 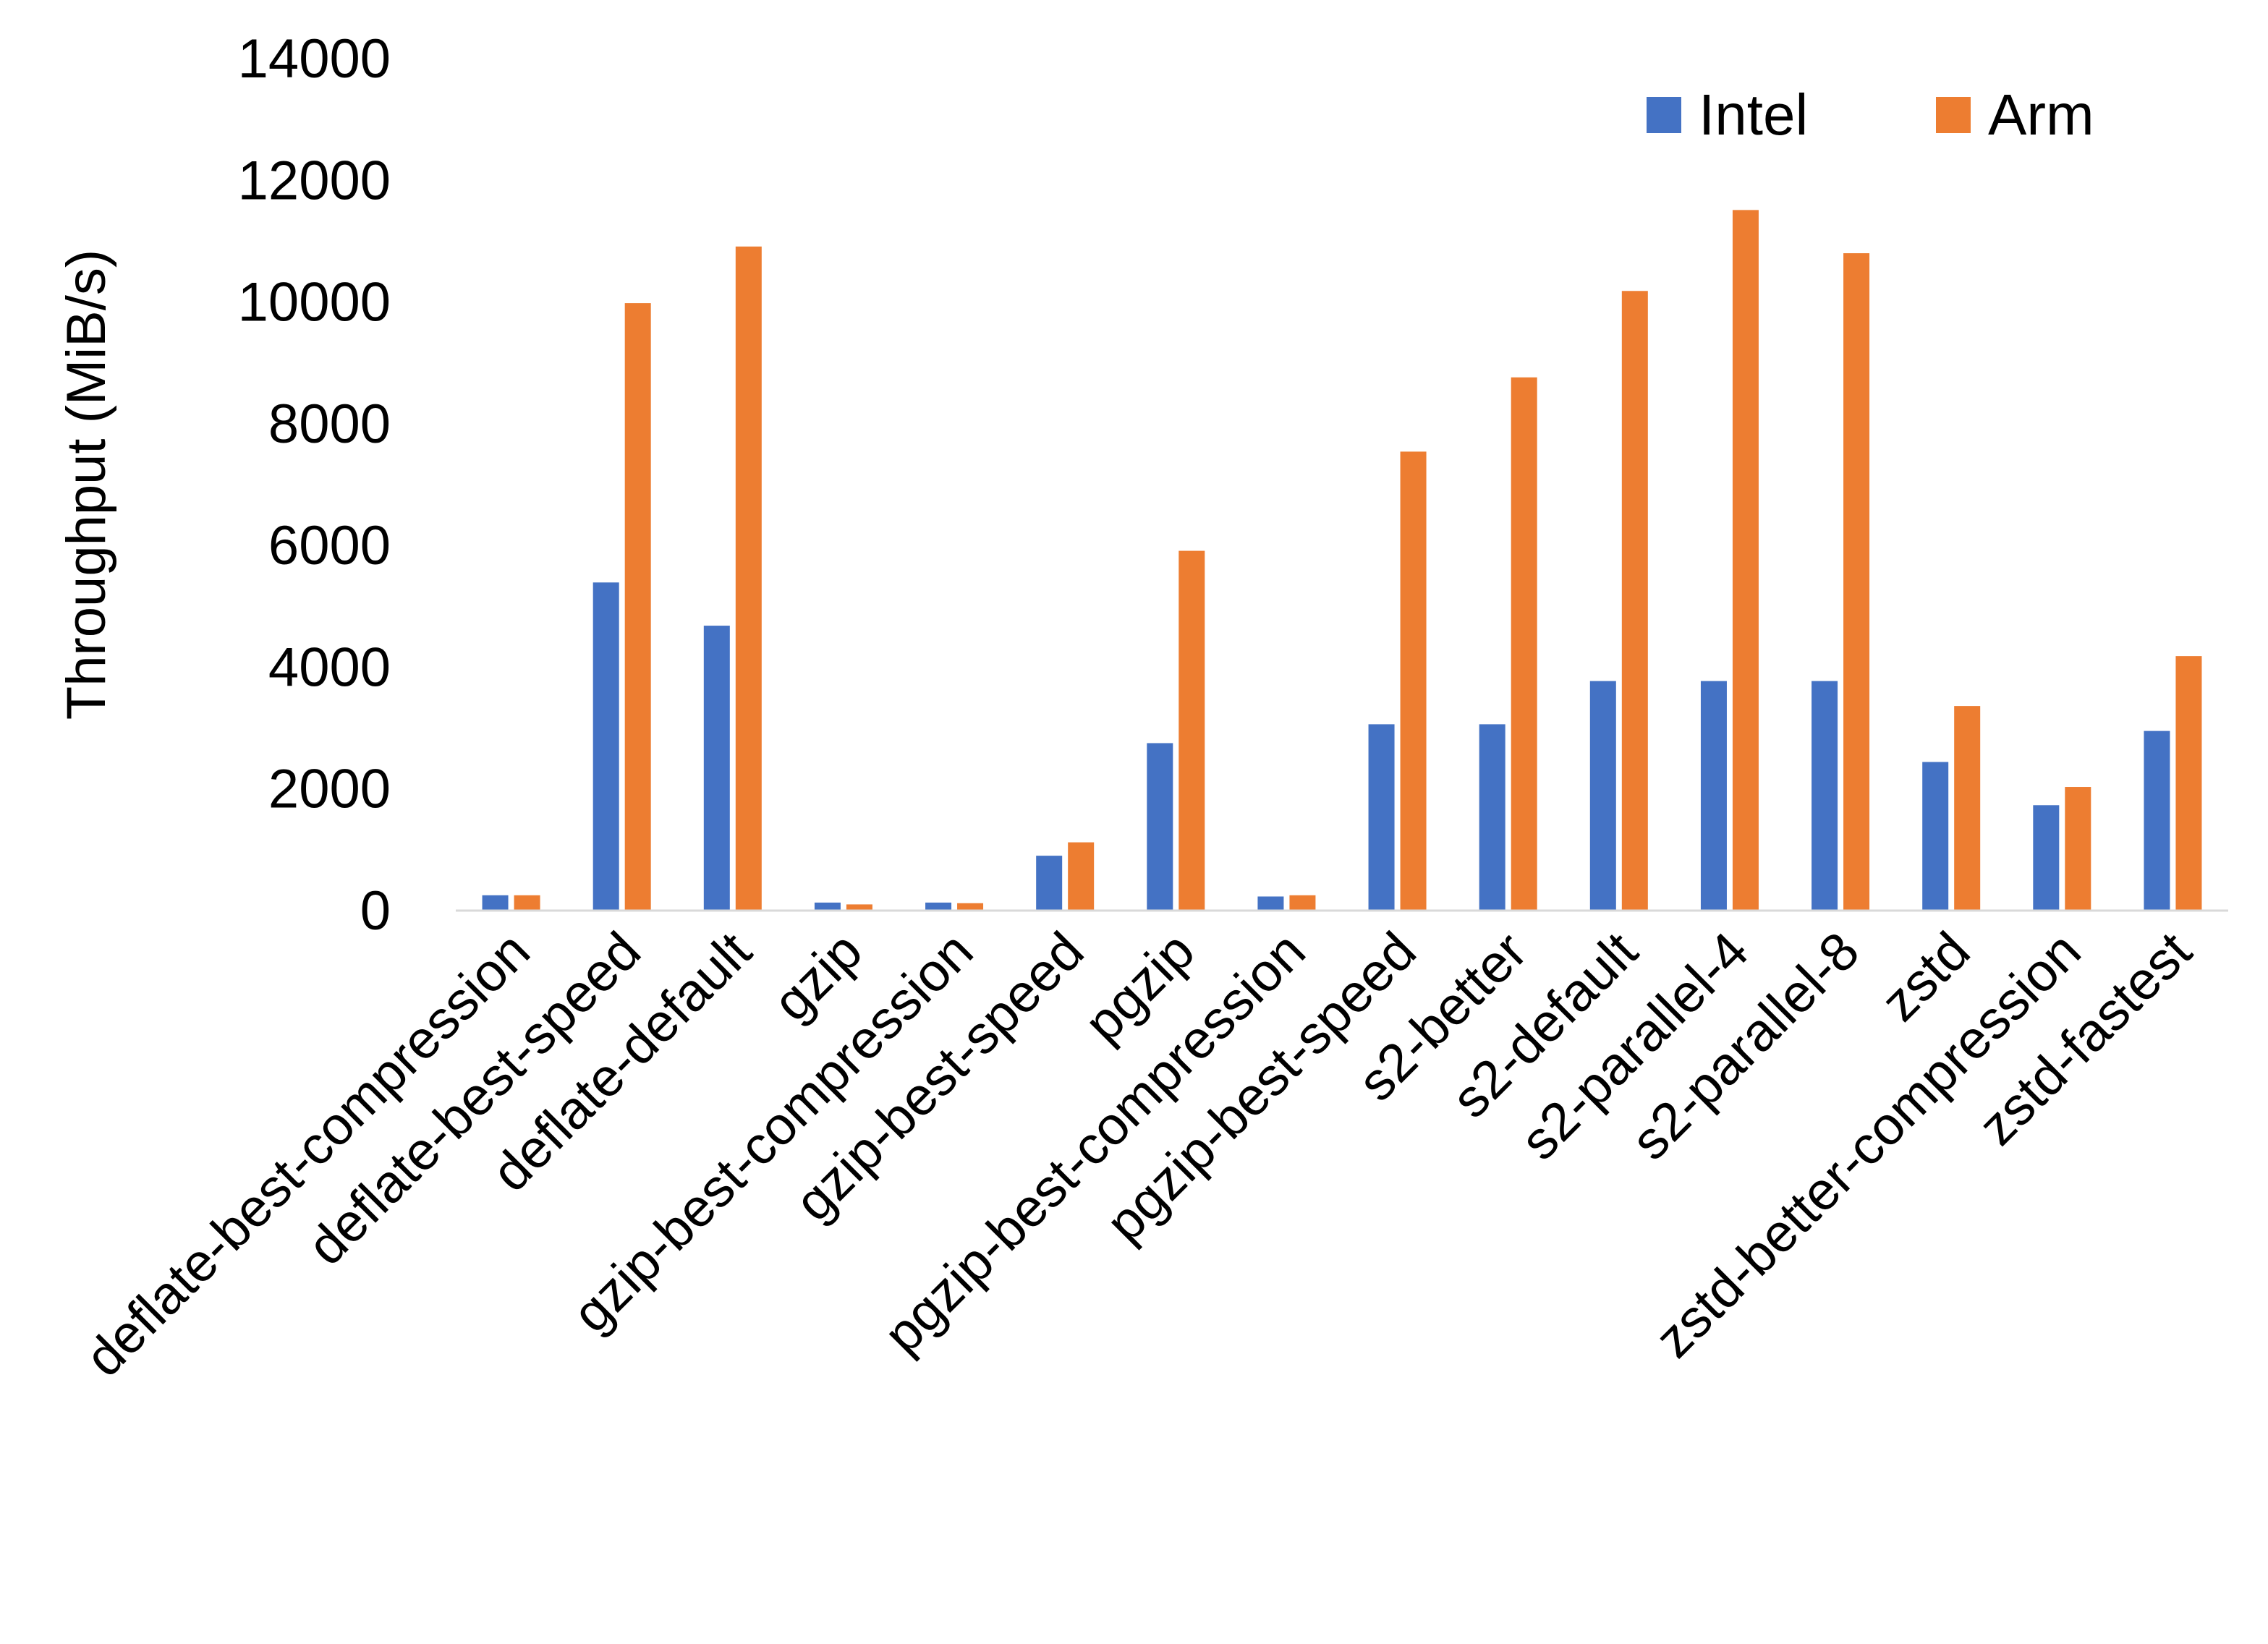 What do you see at coordinates (375, 911) in the screenshot?
I see `y-tick-label: 0` at bounding box center [375, 911].